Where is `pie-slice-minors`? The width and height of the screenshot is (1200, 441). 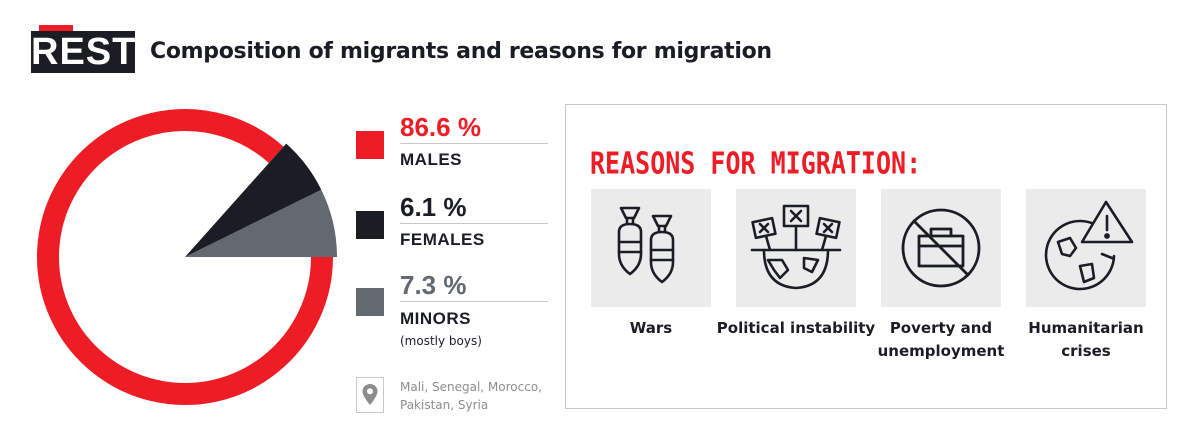
pie-slice-minors is located at coordinates (261, 223).